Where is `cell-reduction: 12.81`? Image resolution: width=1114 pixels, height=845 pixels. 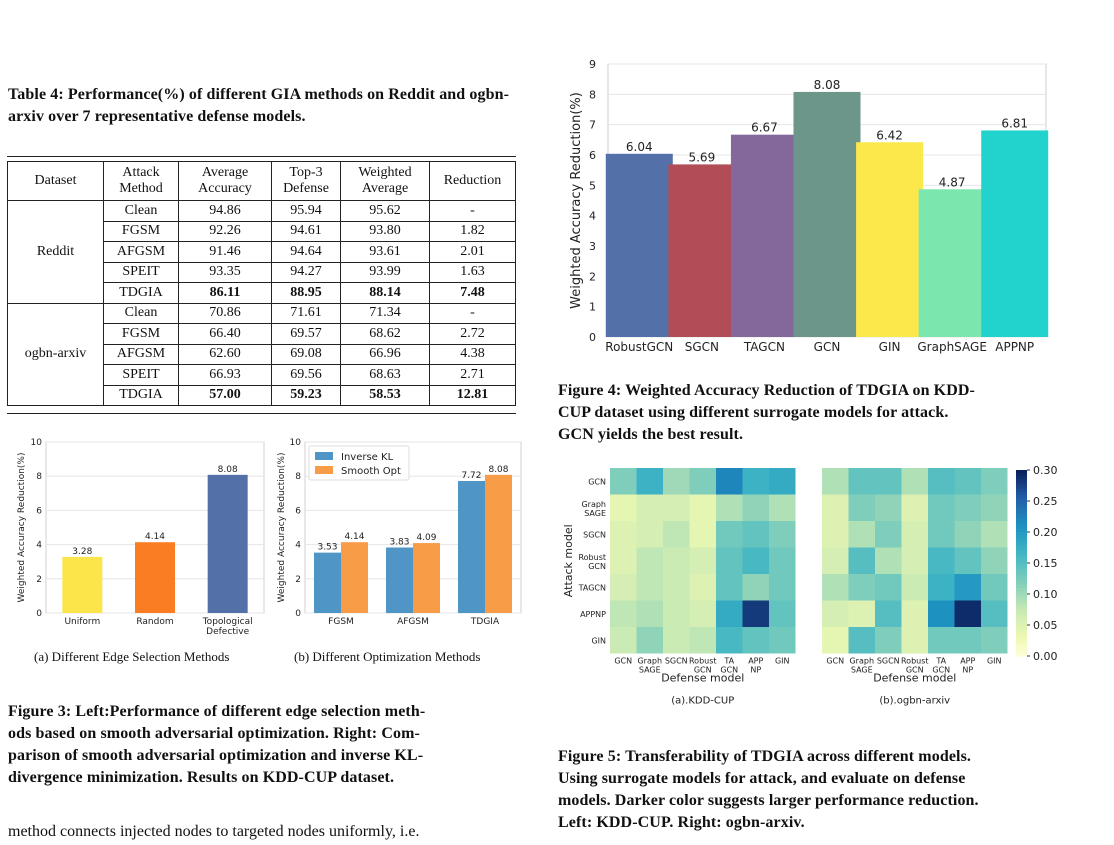
cell-reduction: 12.81 is located at coordinates (472, 395).